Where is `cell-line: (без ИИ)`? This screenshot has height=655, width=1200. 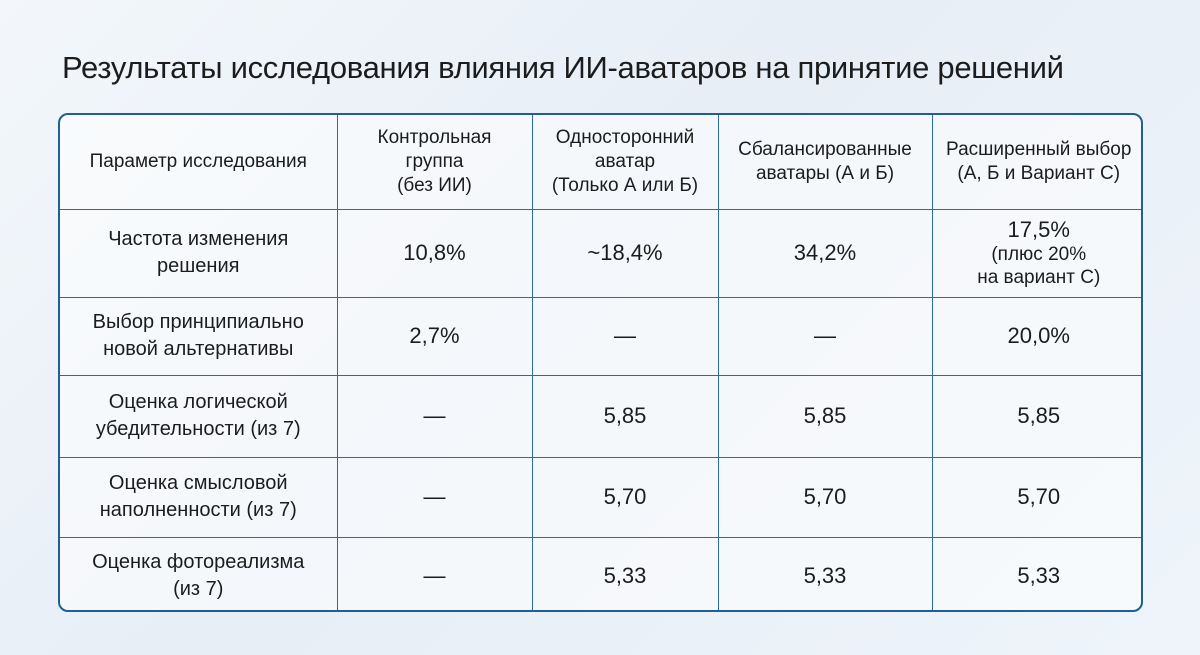 cell-line: (без ИИ) is located at coordinates (434, 185).